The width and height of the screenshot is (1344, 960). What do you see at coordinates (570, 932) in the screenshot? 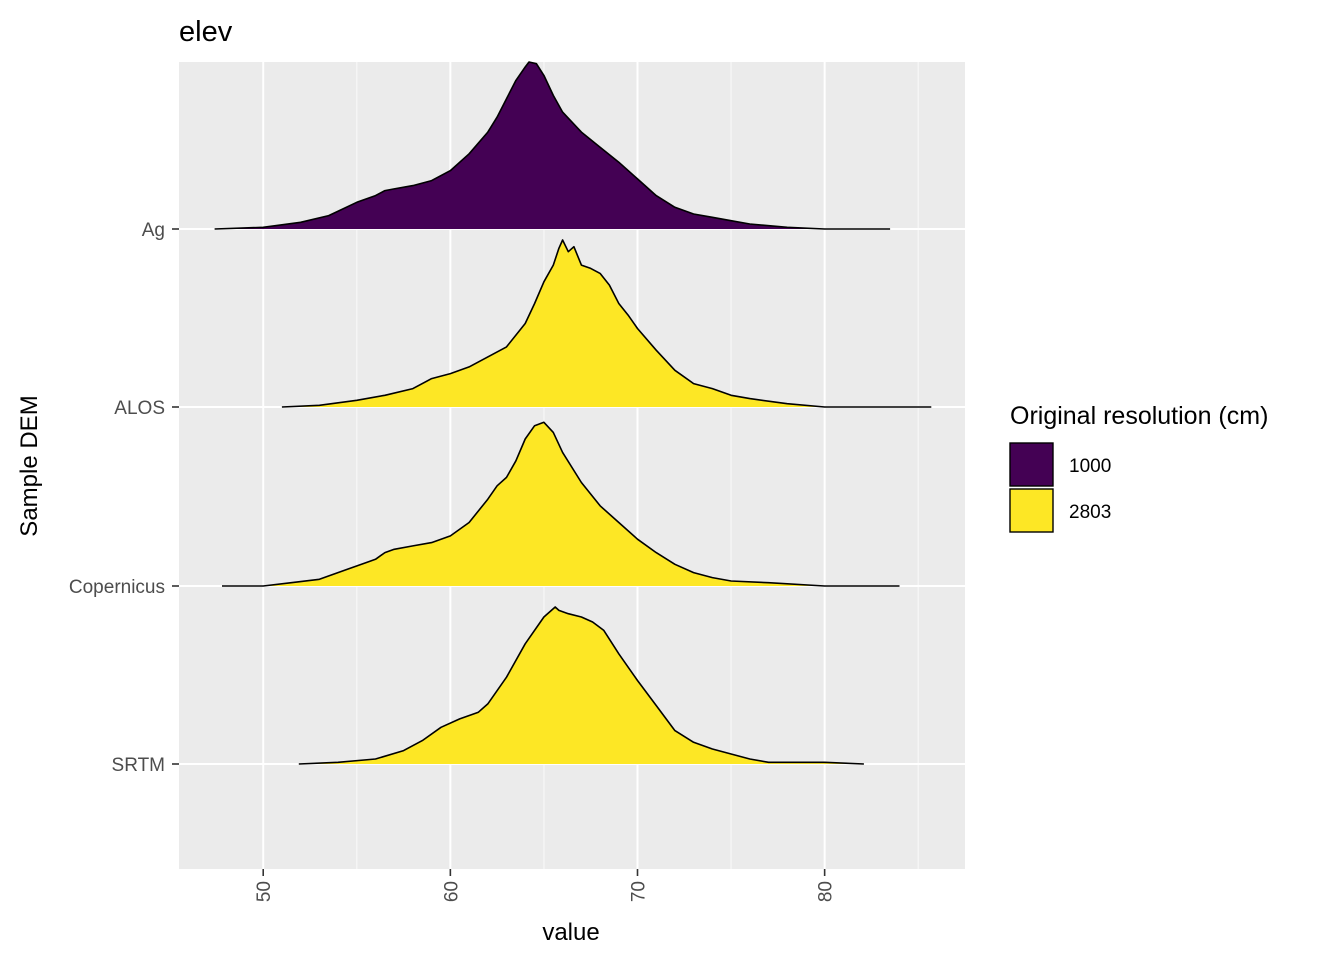
I see `x-axis-title: value` at bounding box center [570, 932].